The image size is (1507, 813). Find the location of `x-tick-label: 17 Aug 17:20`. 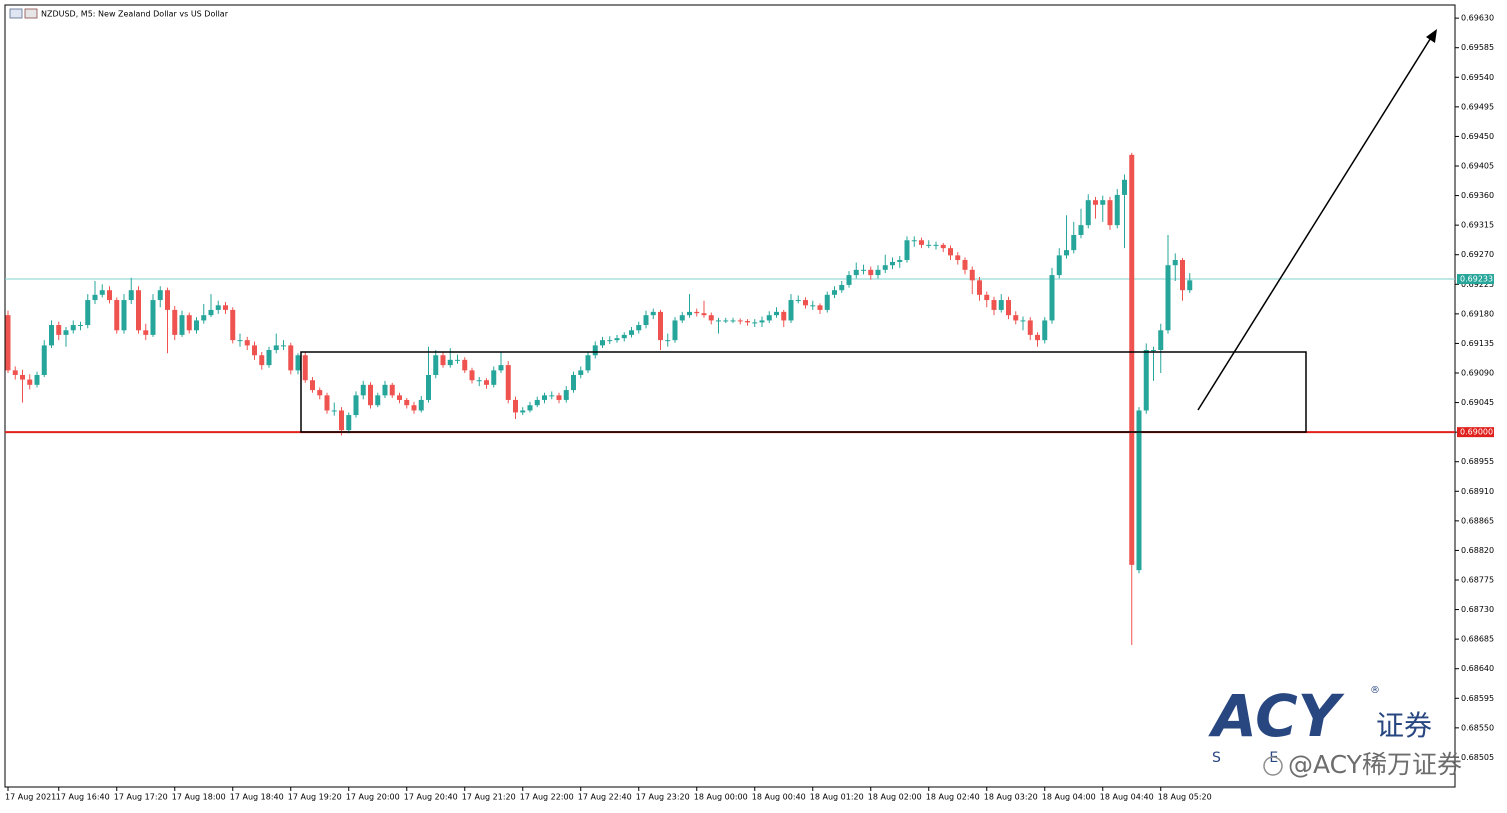

x-tick-label: 17 Aug 17:20 is located at coordinates (141, 797).